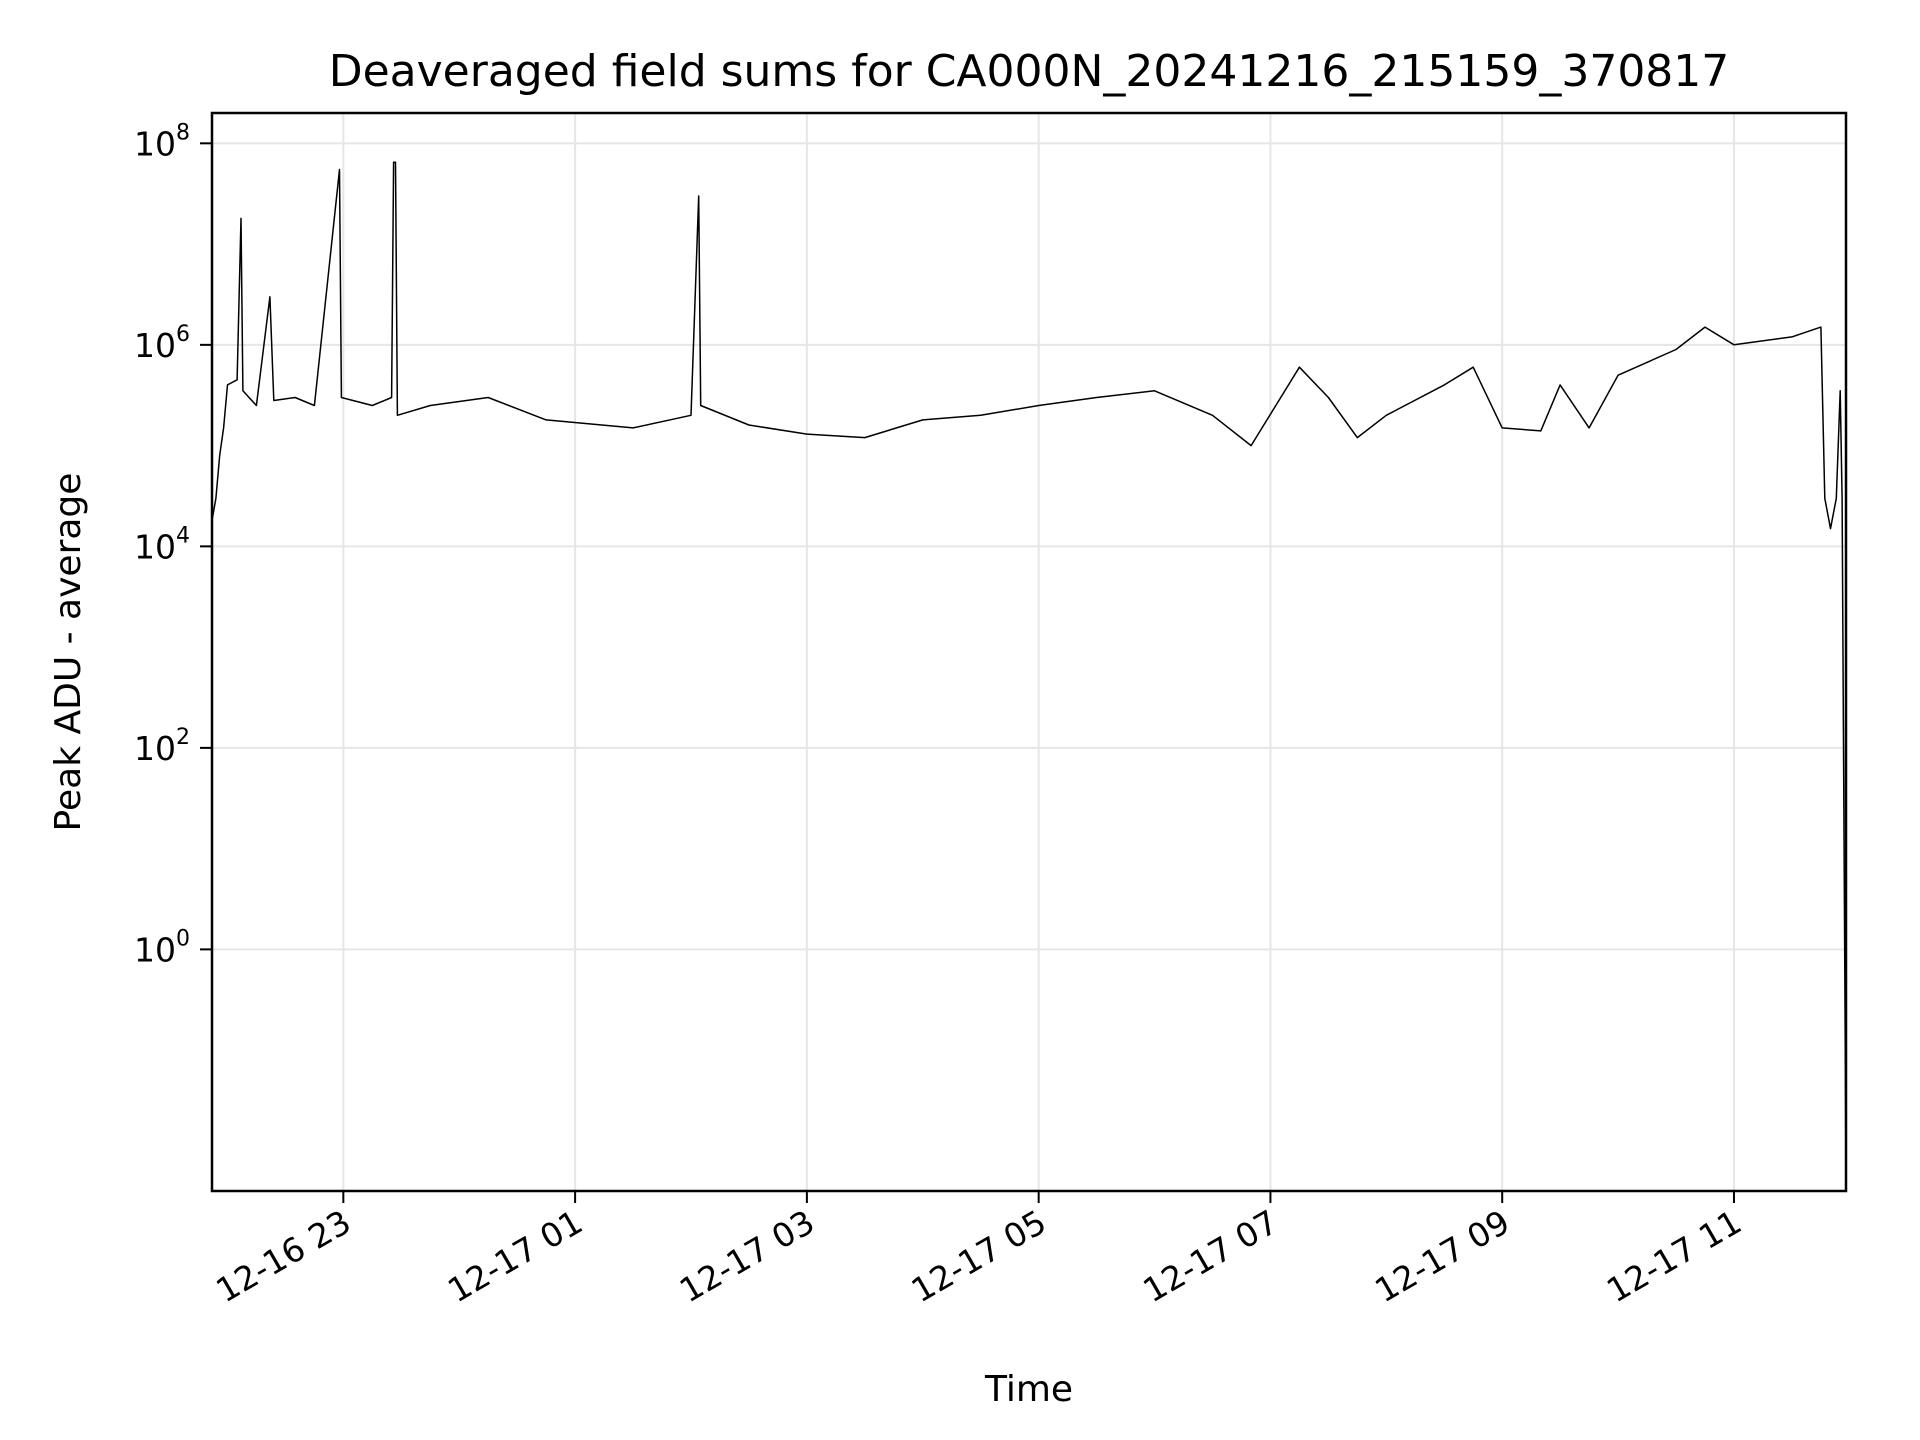 Image resolution: width=1920 pixels, height=1440 pixels. Describe the element at coordinates (162, 746) in the screenshot. I see `y-tick-label: 10²` at that location.